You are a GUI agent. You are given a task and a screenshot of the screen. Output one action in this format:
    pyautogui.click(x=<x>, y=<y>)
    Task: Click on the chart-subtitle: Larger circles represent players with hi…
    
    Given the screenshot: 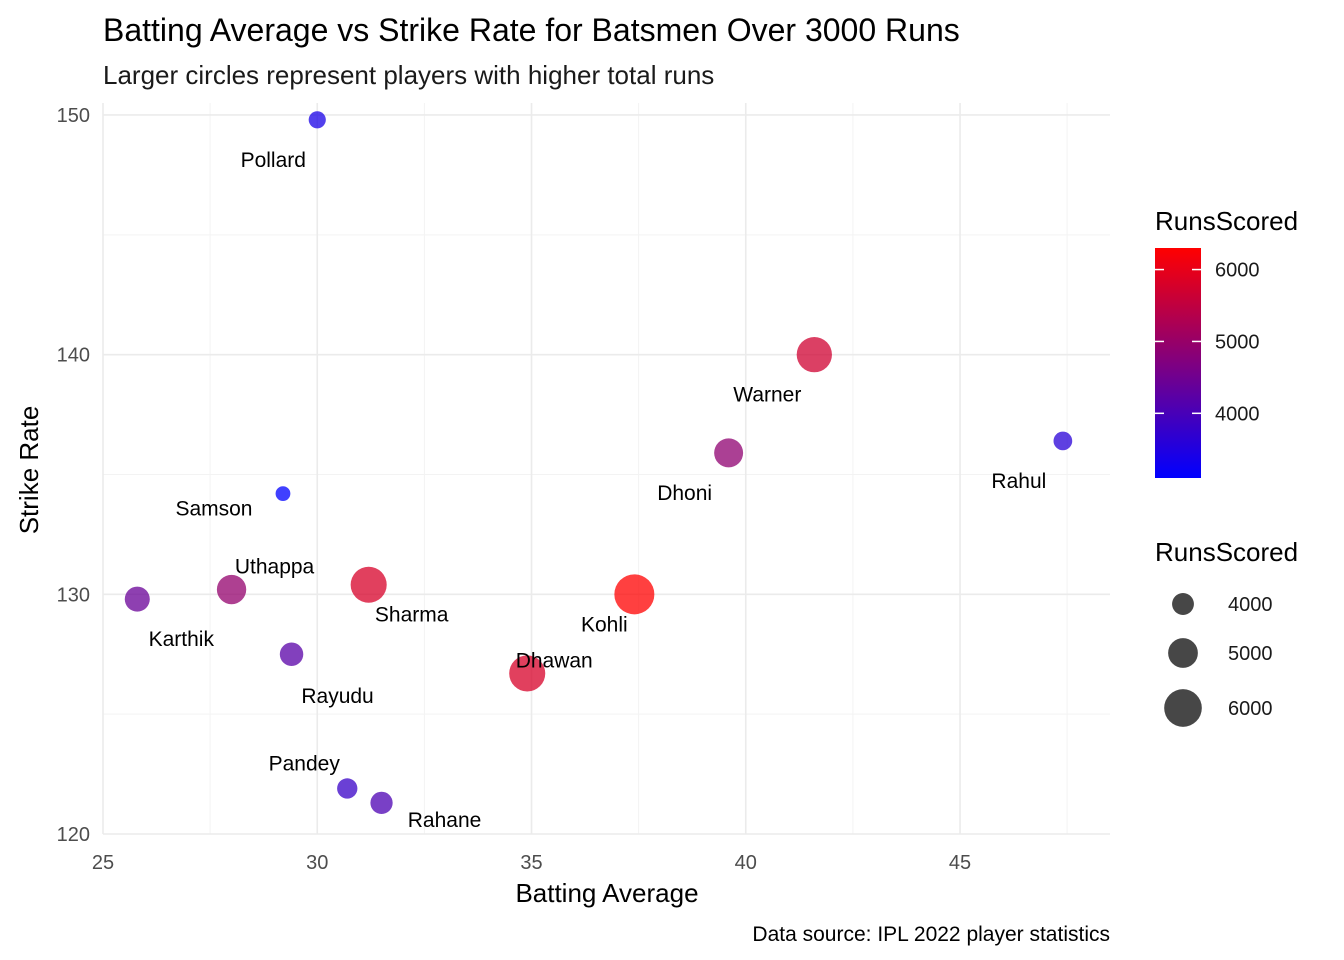 What is the action you would take?
    pyautogui.click(x=408, y=75)
    